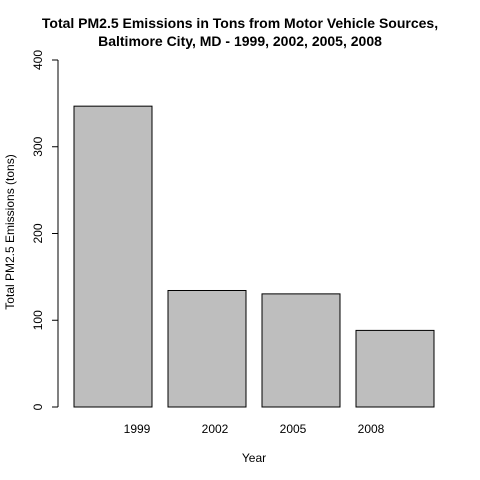 This screenshot has width=480, height=480. I want to click on bar-1999, so click(113, 256).